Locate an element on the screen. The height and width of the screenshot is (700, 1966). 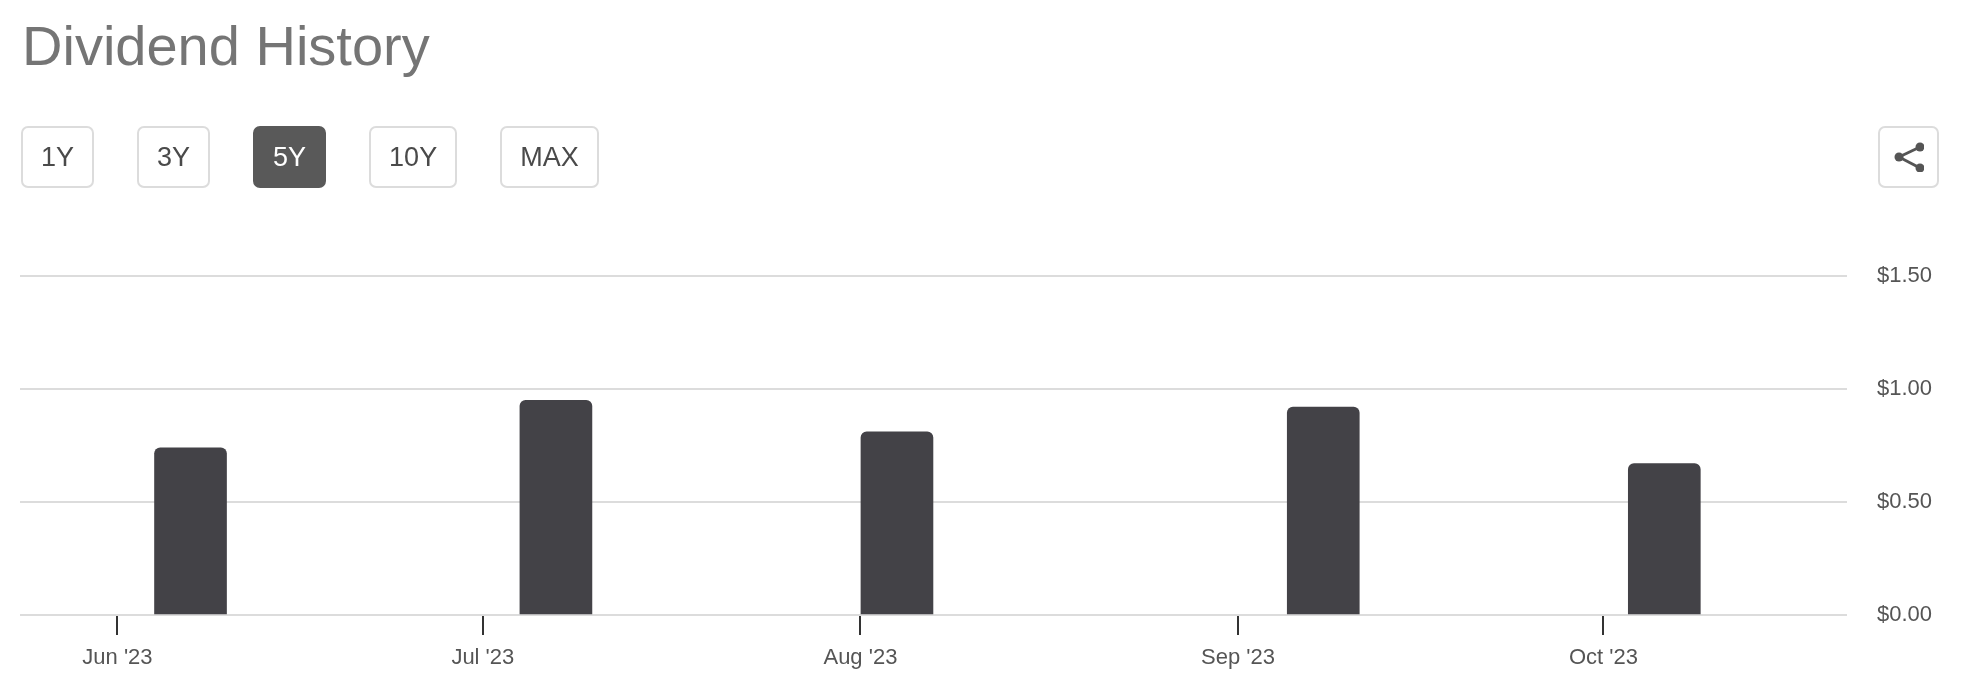
period-button: MAX is located at coordinates (549, 157).